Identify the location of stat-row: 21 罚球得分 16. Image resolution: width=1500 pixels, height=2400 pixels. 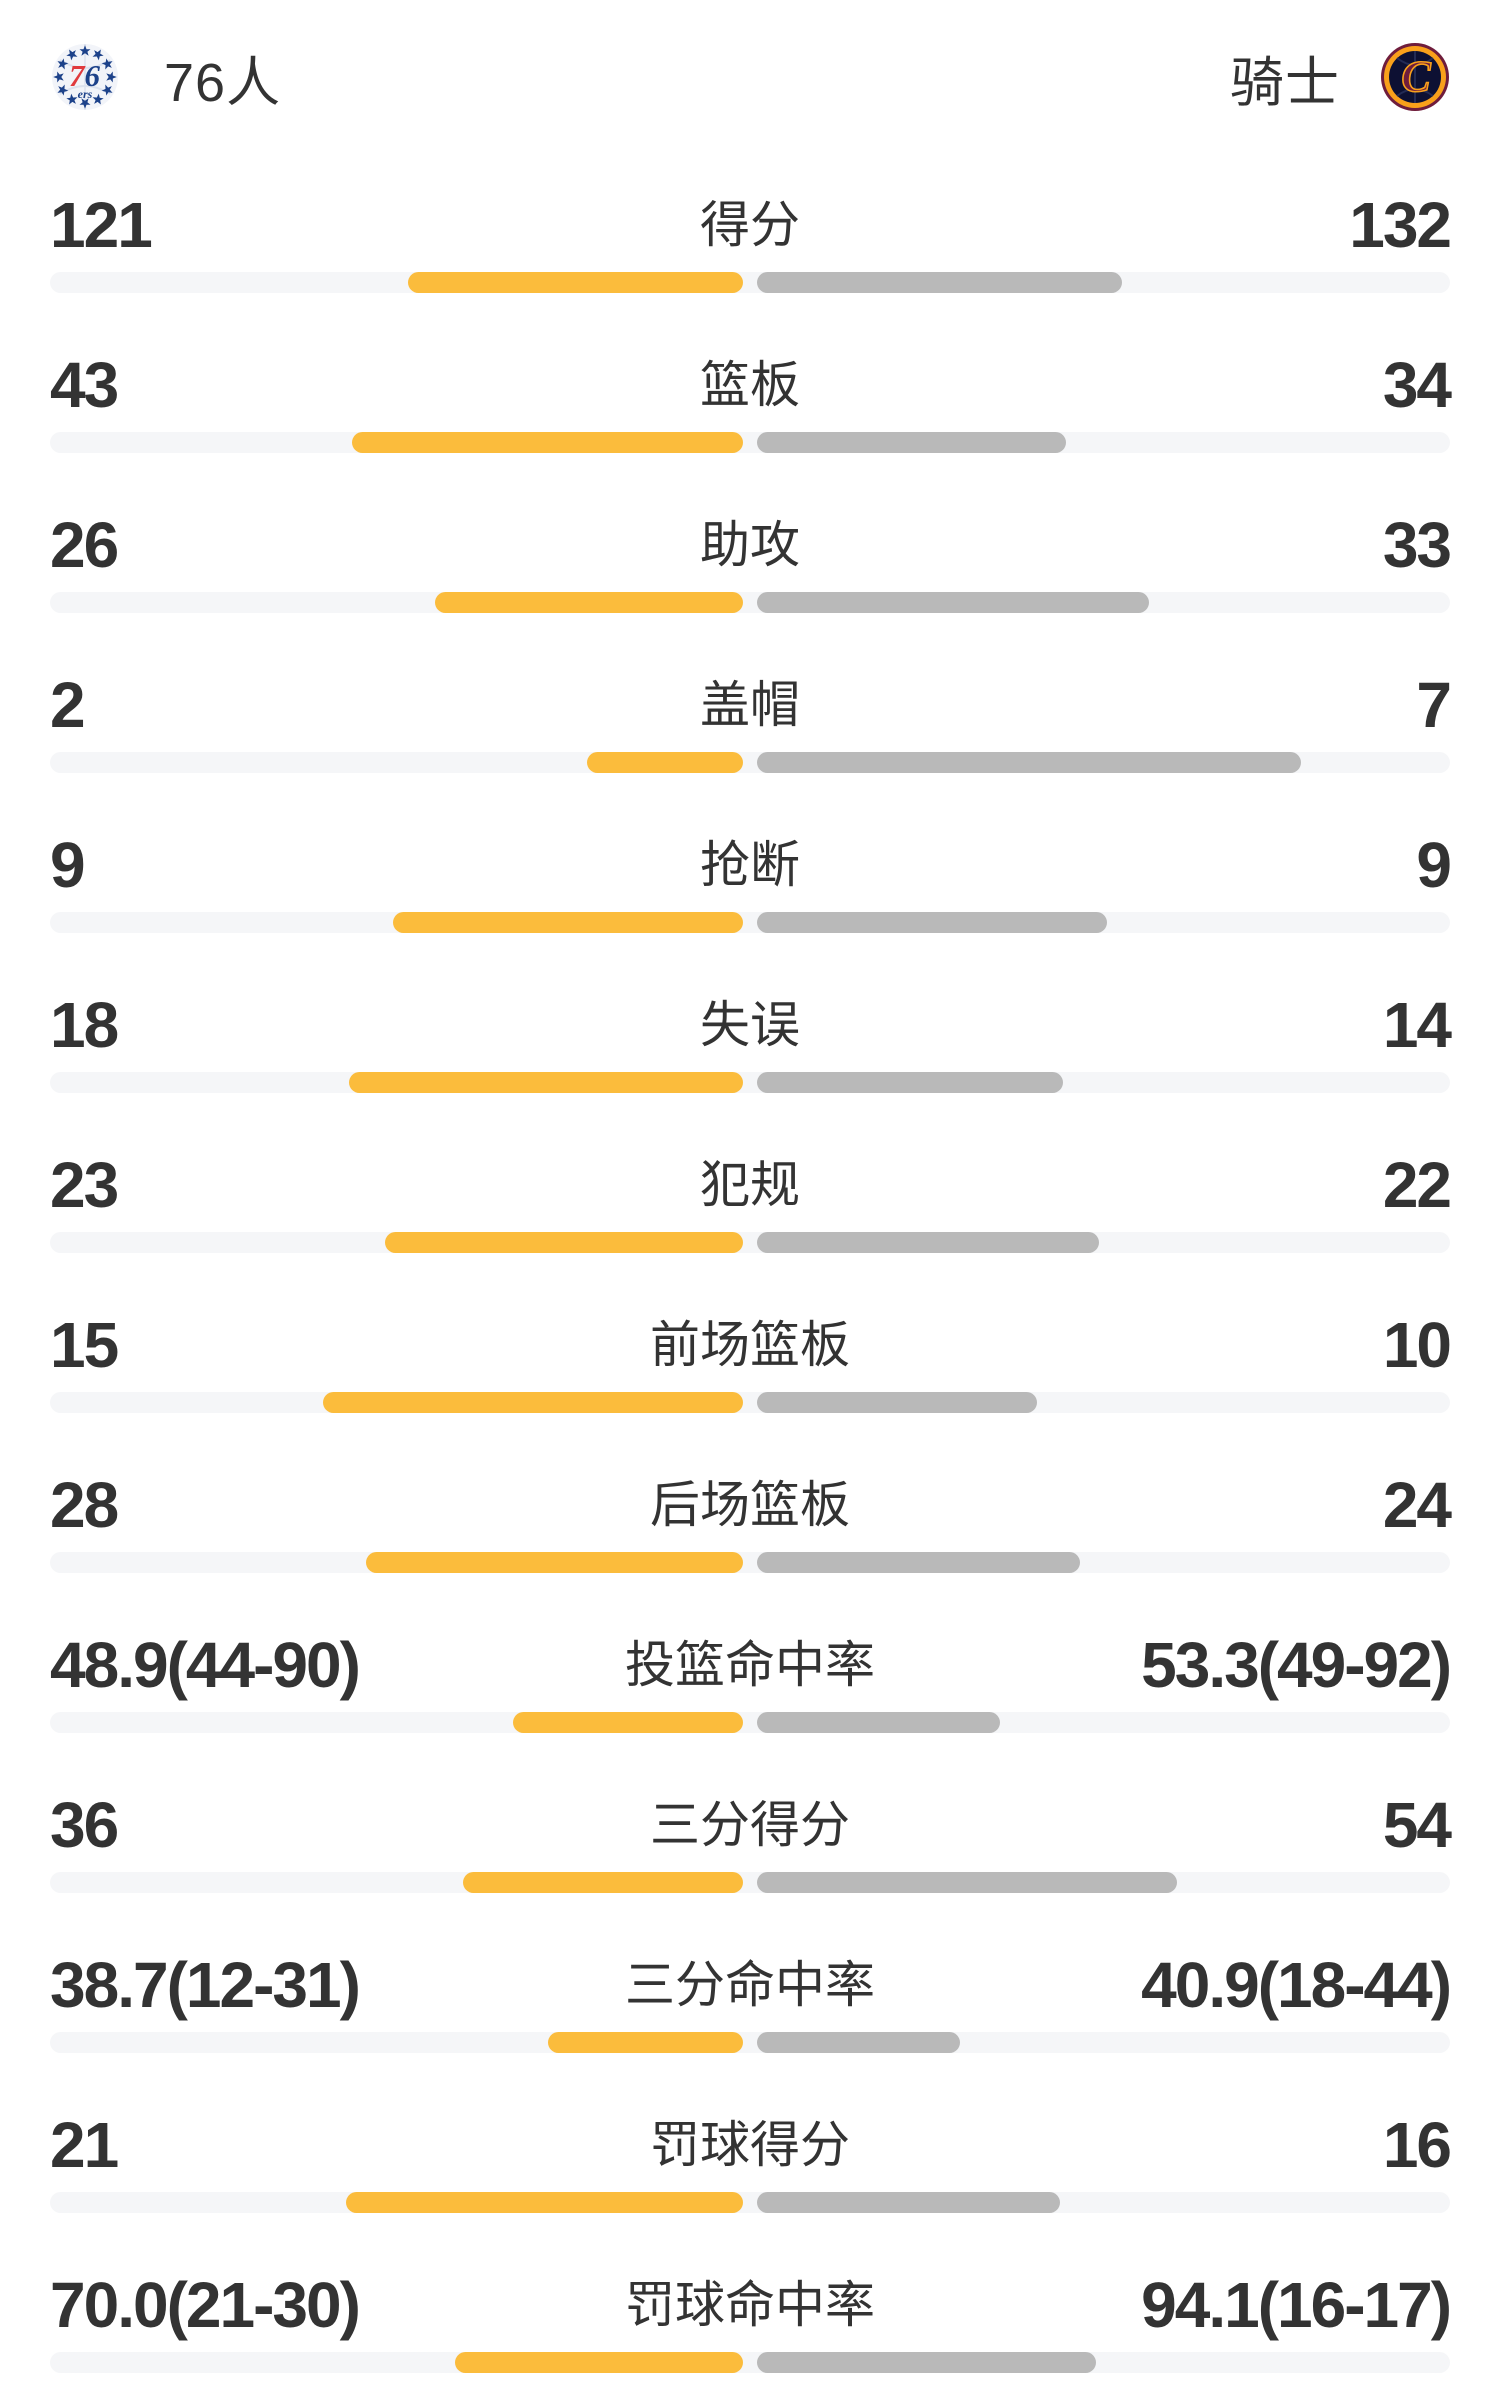
(750, 2190).